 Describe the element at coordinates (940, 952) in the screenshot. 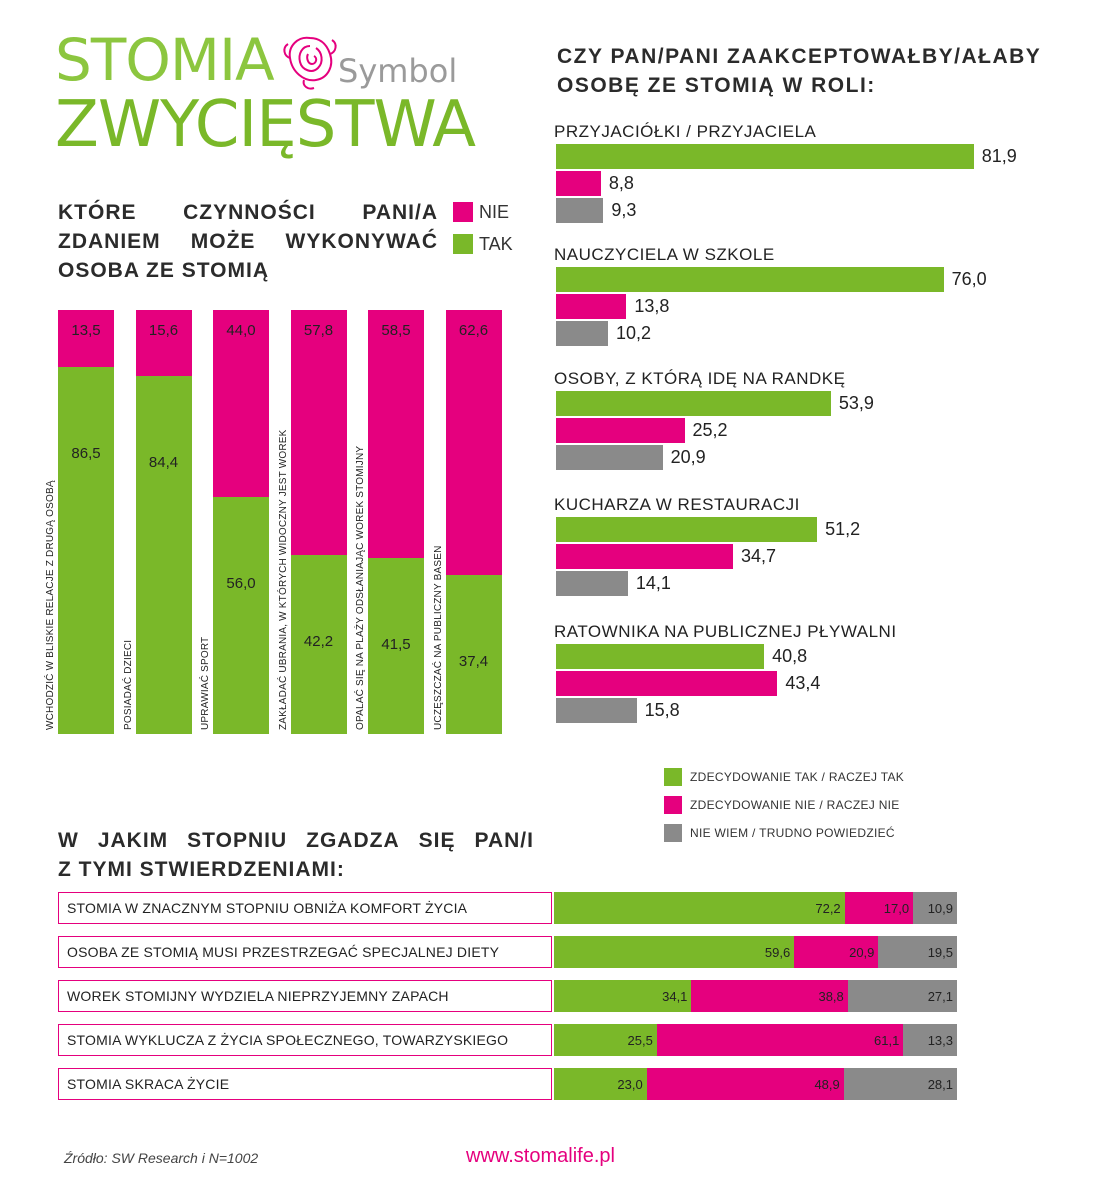

I see `statement-segment-value: 19,5` at that location.